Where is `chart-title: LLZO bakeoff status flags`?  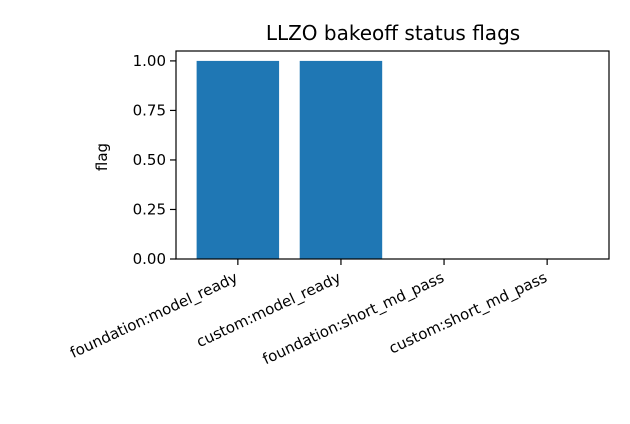 chart-title: LLZO bakeoff status flags is located at coordinates (393, 33).